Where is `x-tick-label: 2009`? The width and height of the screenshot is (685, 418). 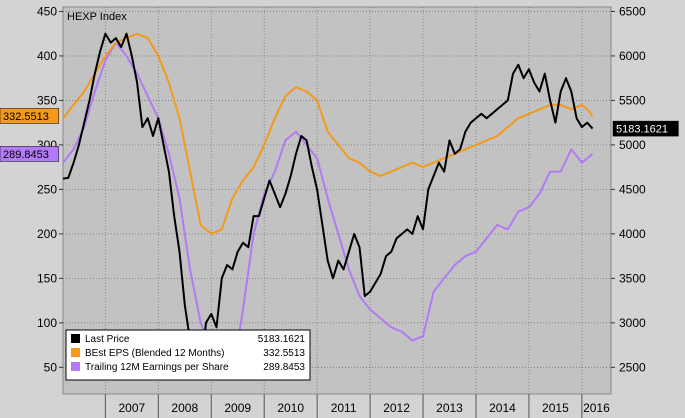
x-tick-label: 2009 is located at coordinates (237, 408).